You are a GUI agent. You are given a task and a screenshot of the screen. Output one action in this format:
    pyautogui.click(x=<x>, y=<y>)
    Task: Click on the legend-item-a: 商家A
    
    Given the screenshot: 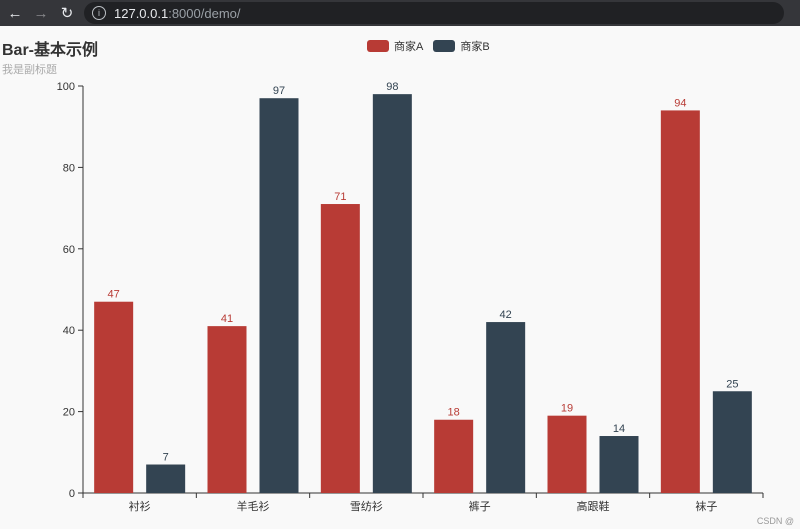 What is the action you would take?
    pyautogui.click(x=395, y=46)
    